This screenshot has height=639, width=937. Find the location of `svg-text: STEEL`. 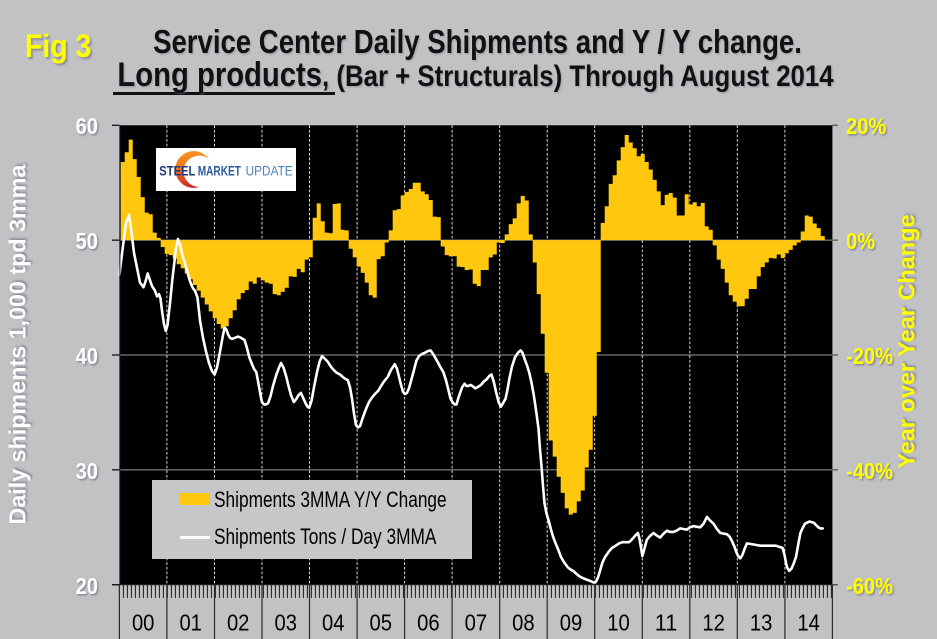

svg-text: STEEL is located at coordinates (177, 170).